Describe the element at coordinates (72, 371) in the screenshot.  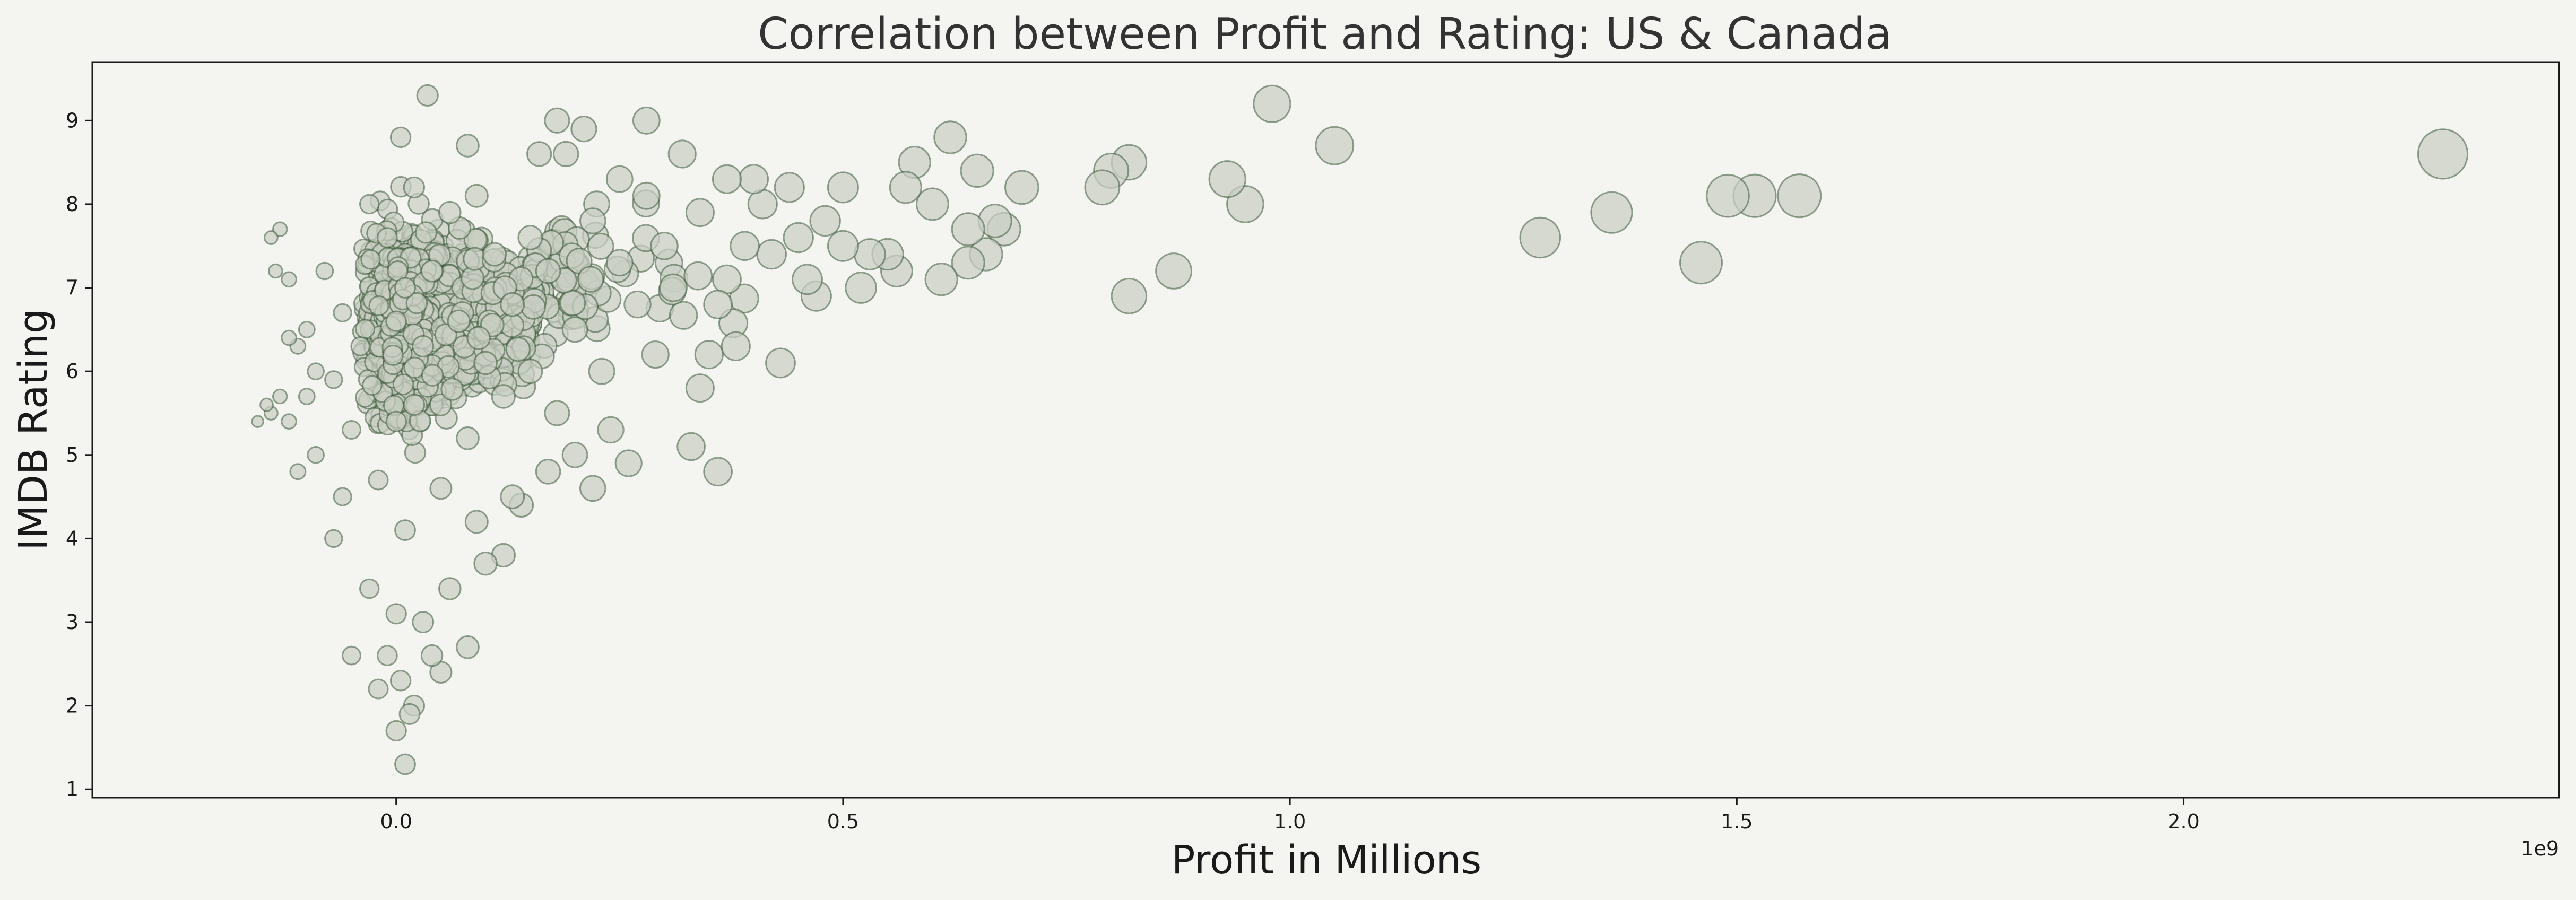
I see `y-tick-label: 6` at that location.